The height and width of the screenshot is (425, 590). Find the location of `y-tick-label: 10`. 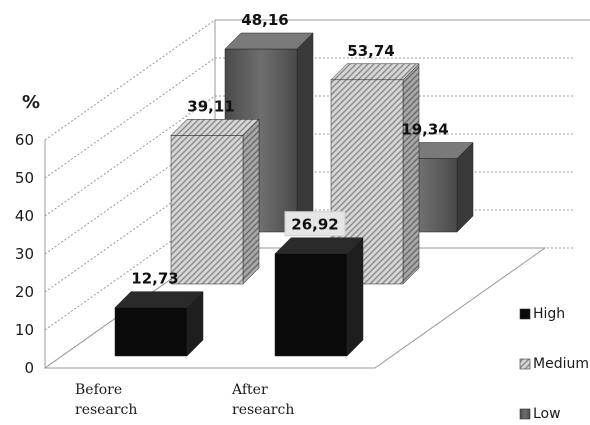

y-tick-label: 10 is located at coordinates (24, 330).